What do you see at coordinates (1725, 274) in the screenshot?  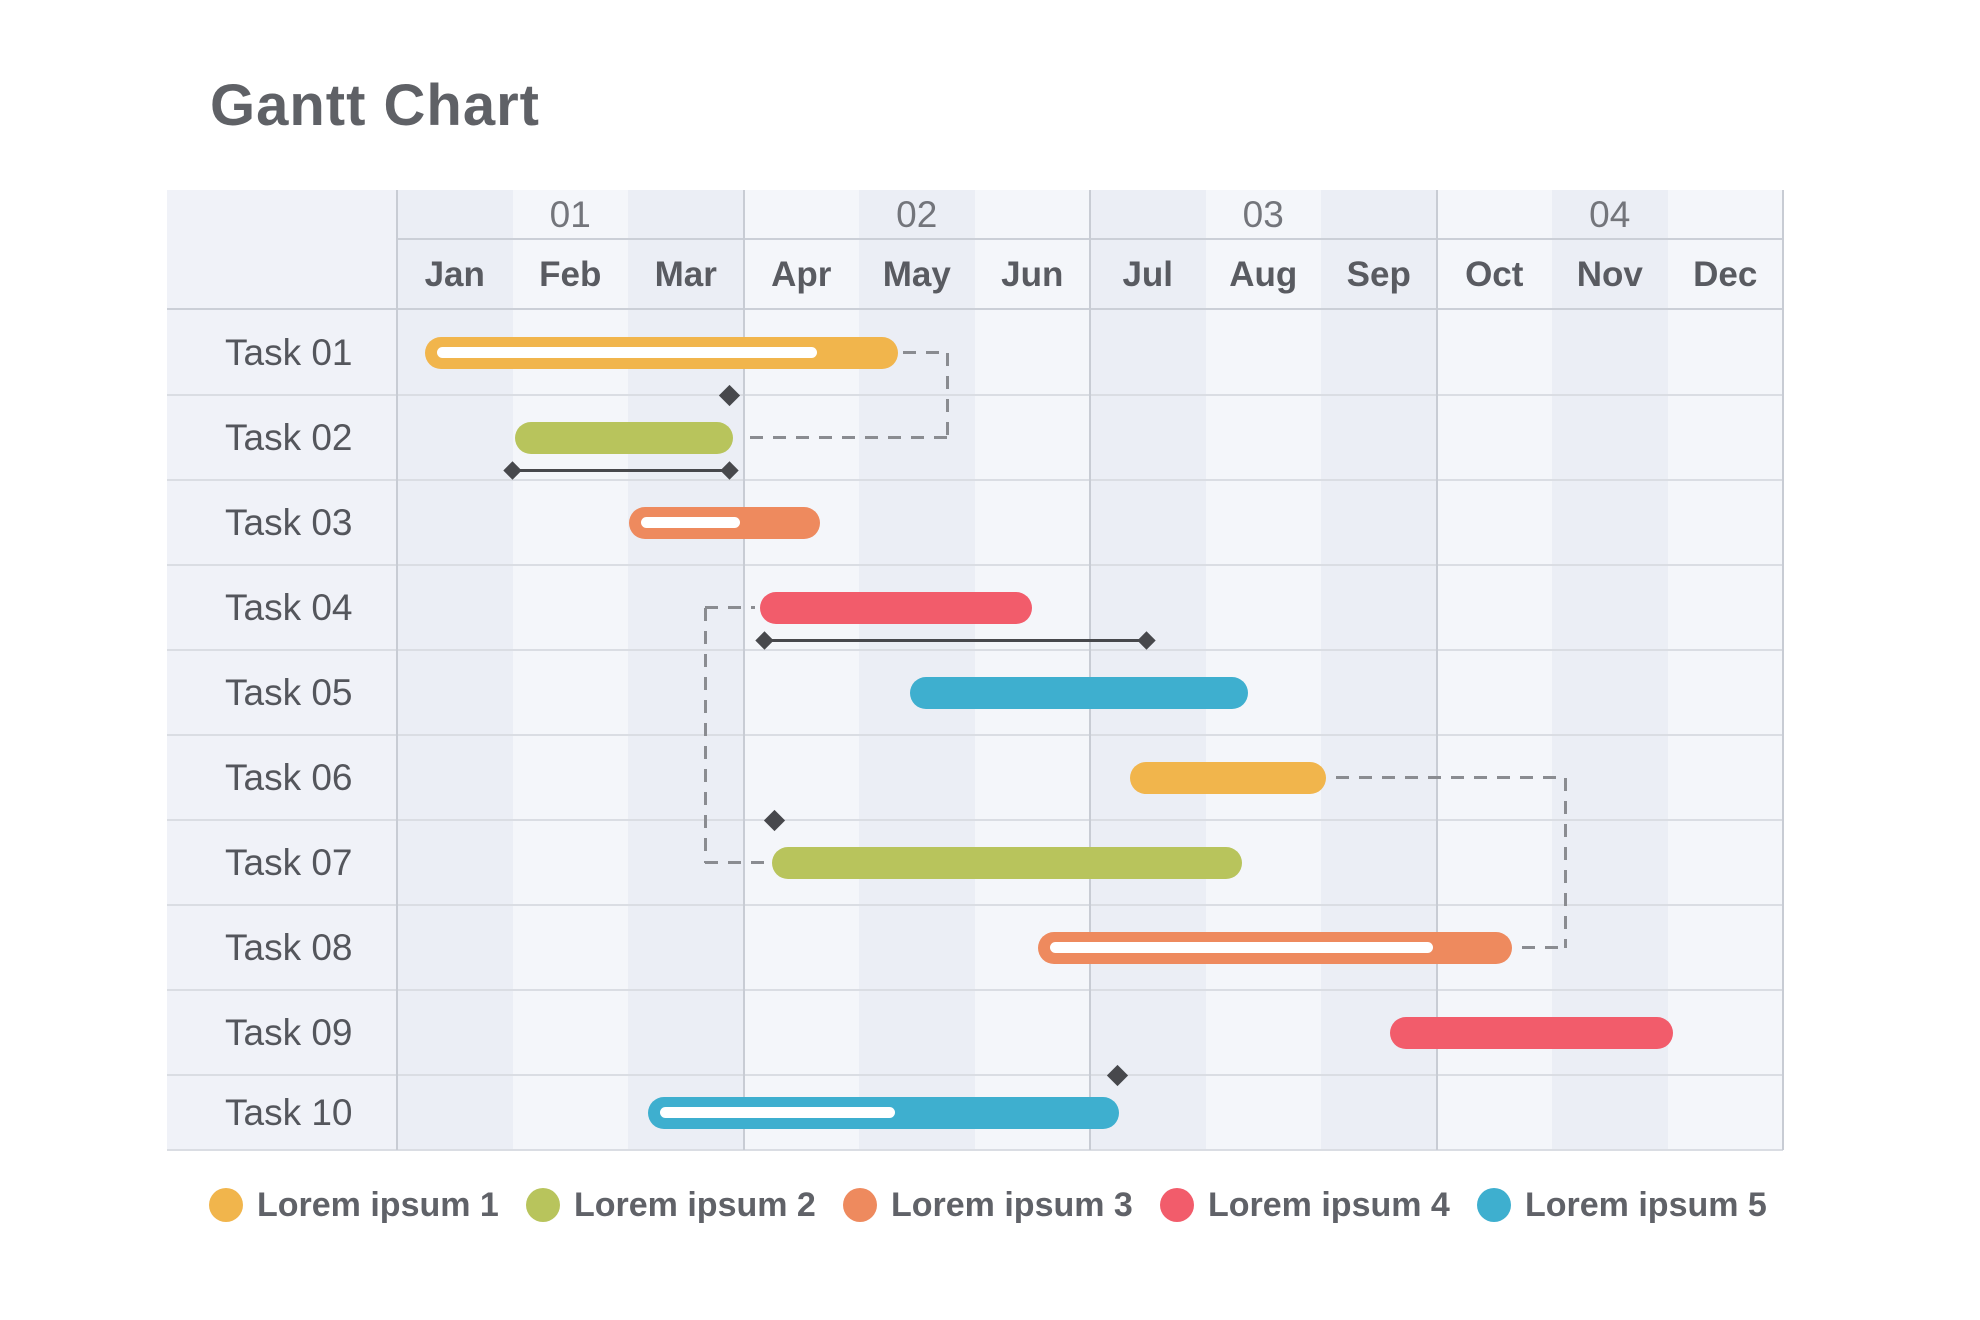 I see `month-label: Dec` at bounding box center [1725, 274].